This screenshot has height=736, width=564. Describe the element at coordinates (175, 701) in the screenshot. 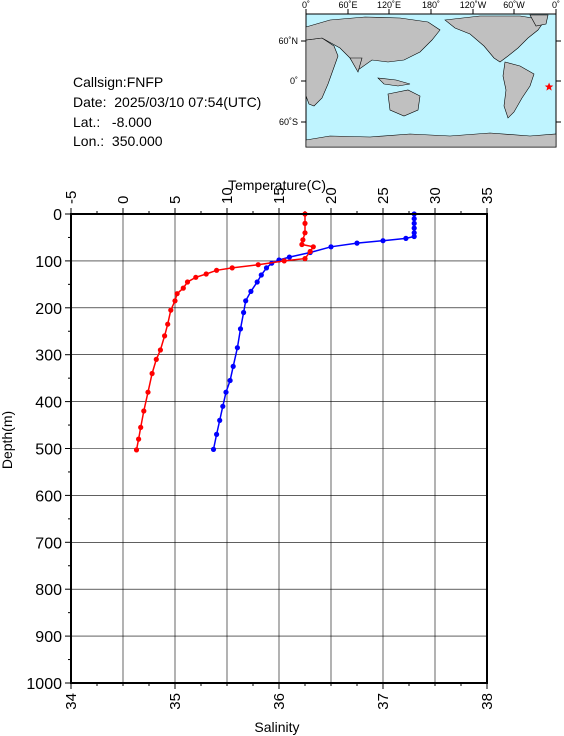

I see `salinity-tick-label: 35` at that location.